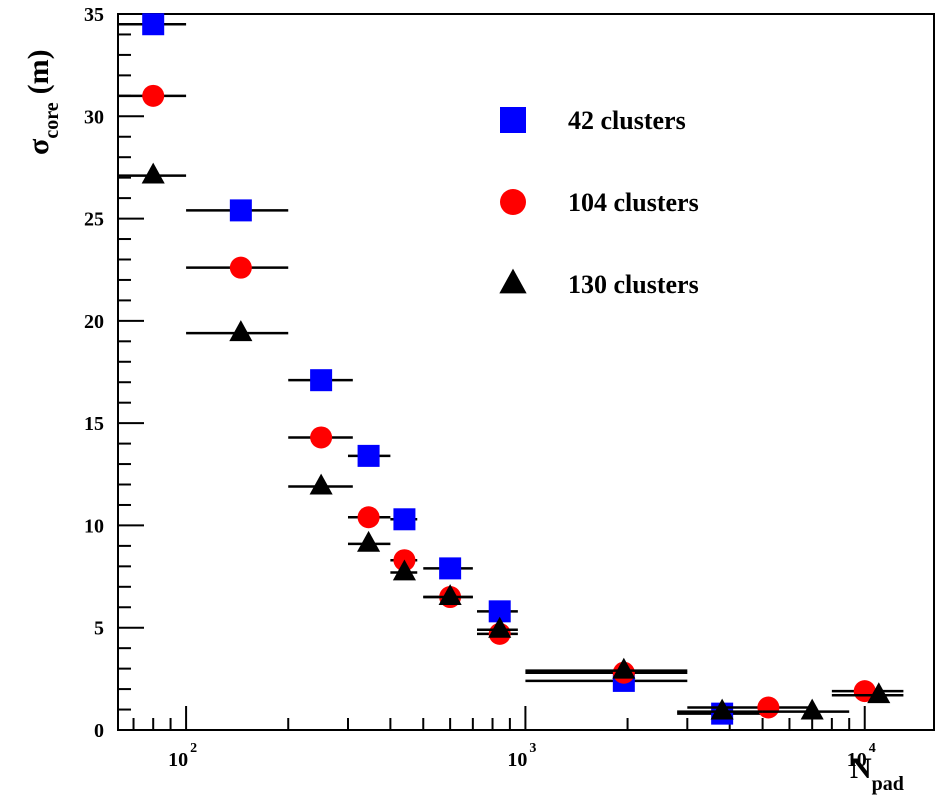 This screenshot has width=941, height=810. I want to click on y-tick-label: 25, so click(94, 220).